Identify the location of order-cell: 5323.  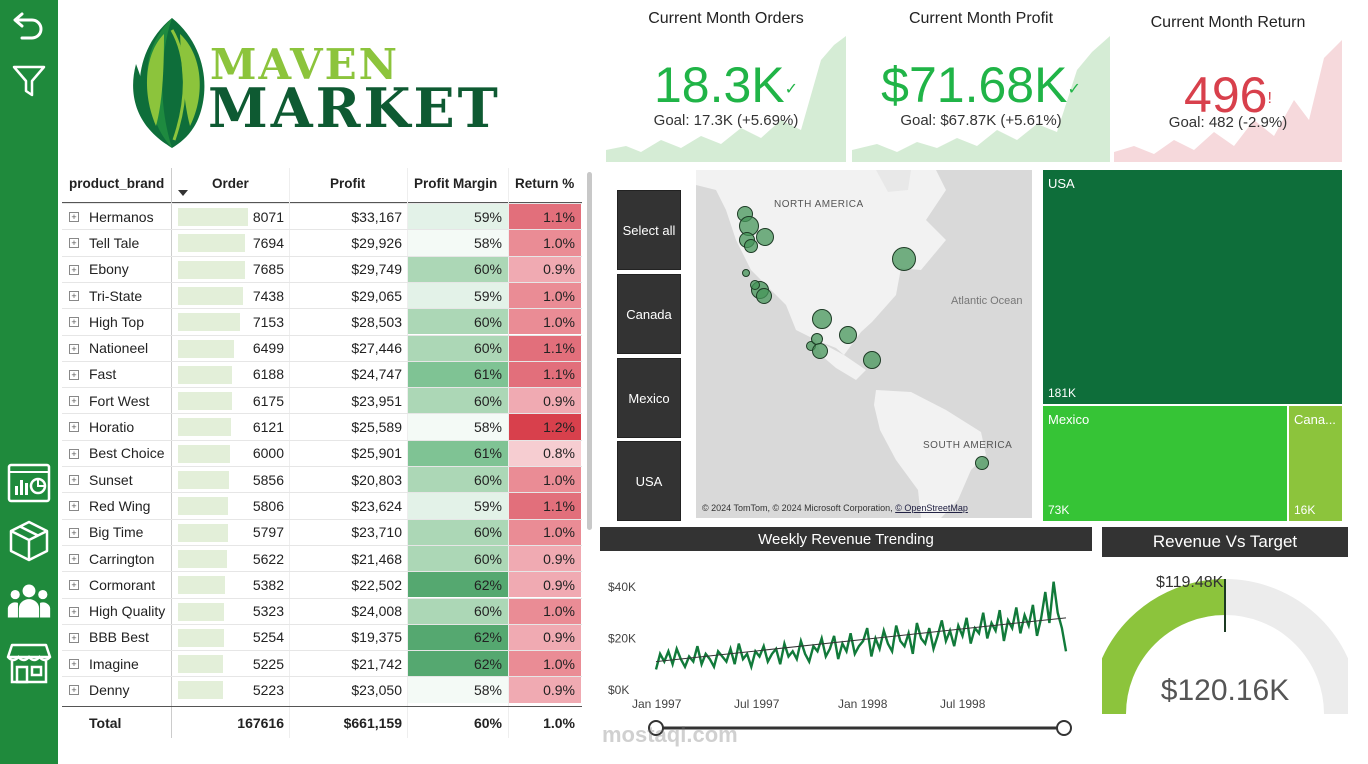
(268, 611).